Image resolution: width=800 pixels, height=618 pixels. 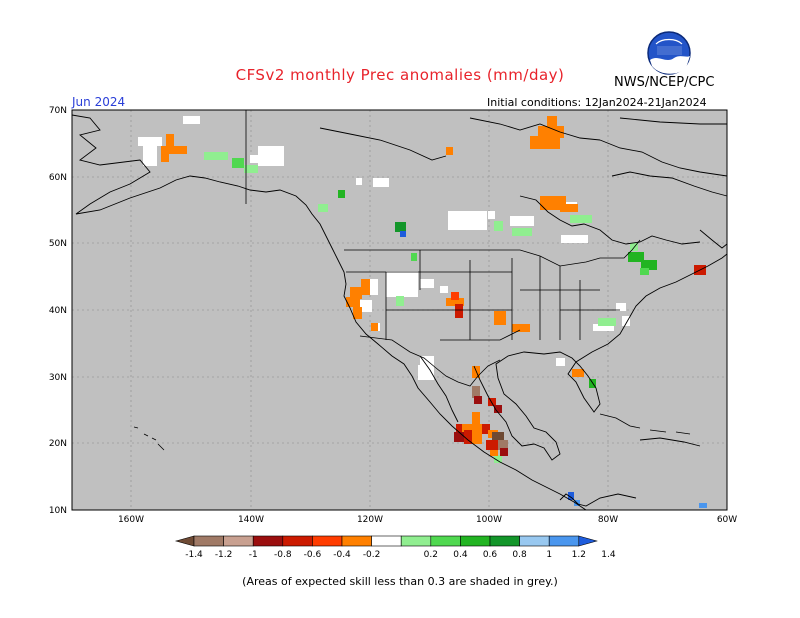 I want to click on colorbar-label: 1.4, so click(x=608, y=555).